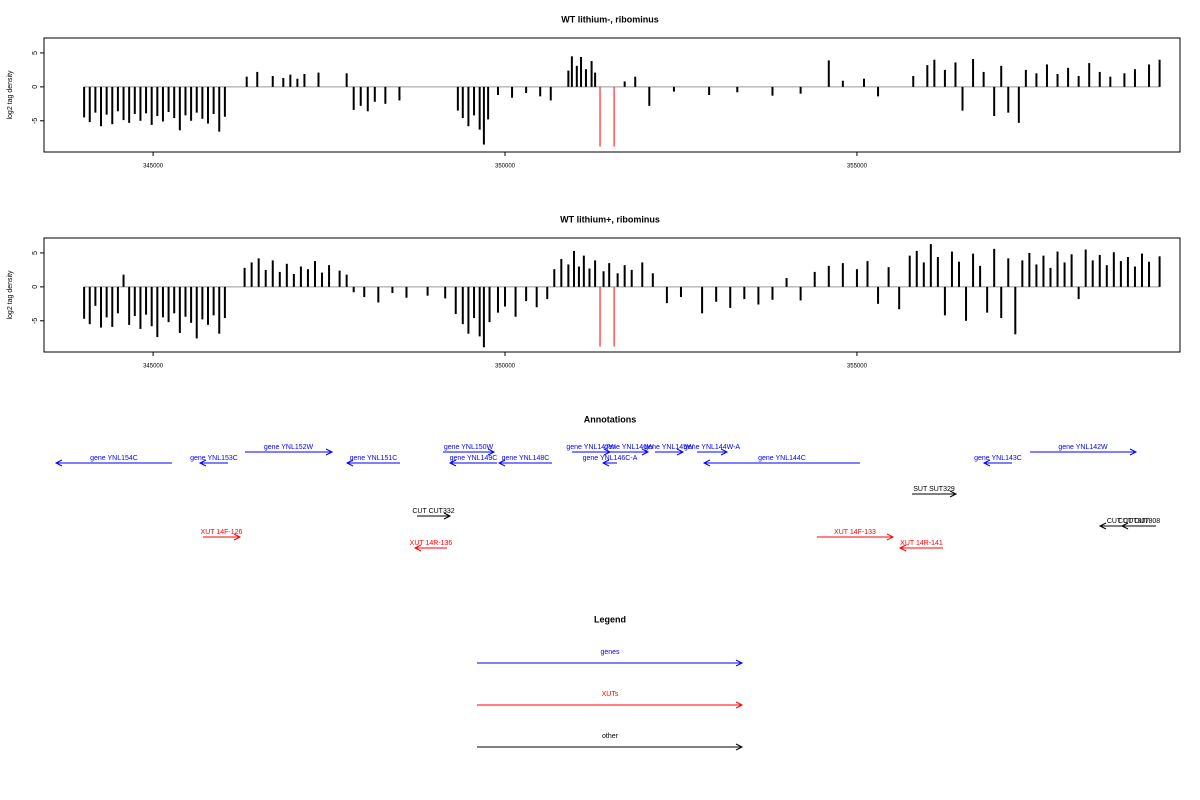  Describe the element at coordinates (505, 367) in the screenshot. I see `x-tick-label: 350000` at that location.